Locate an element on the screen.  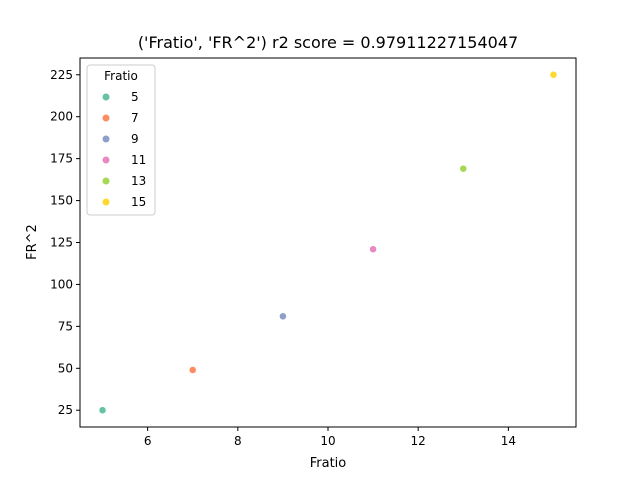
legend-label: 15 is located at coordinates (138, 202).